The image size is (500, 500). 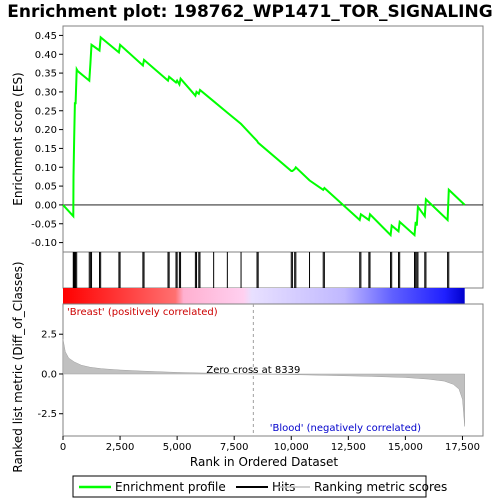 What do you see at coordinates (46, 74) in the screenshot?
I see `es-y-tick-label: 0.35` at bounding box center [46, 74].